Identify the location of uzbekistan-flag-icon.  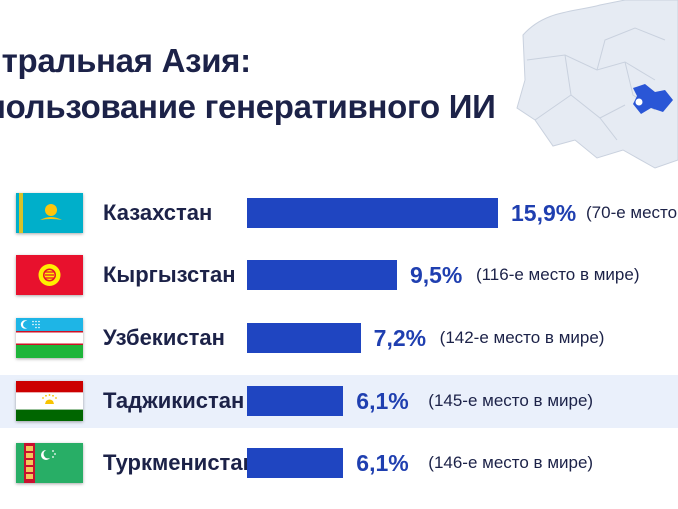
(49, 338).